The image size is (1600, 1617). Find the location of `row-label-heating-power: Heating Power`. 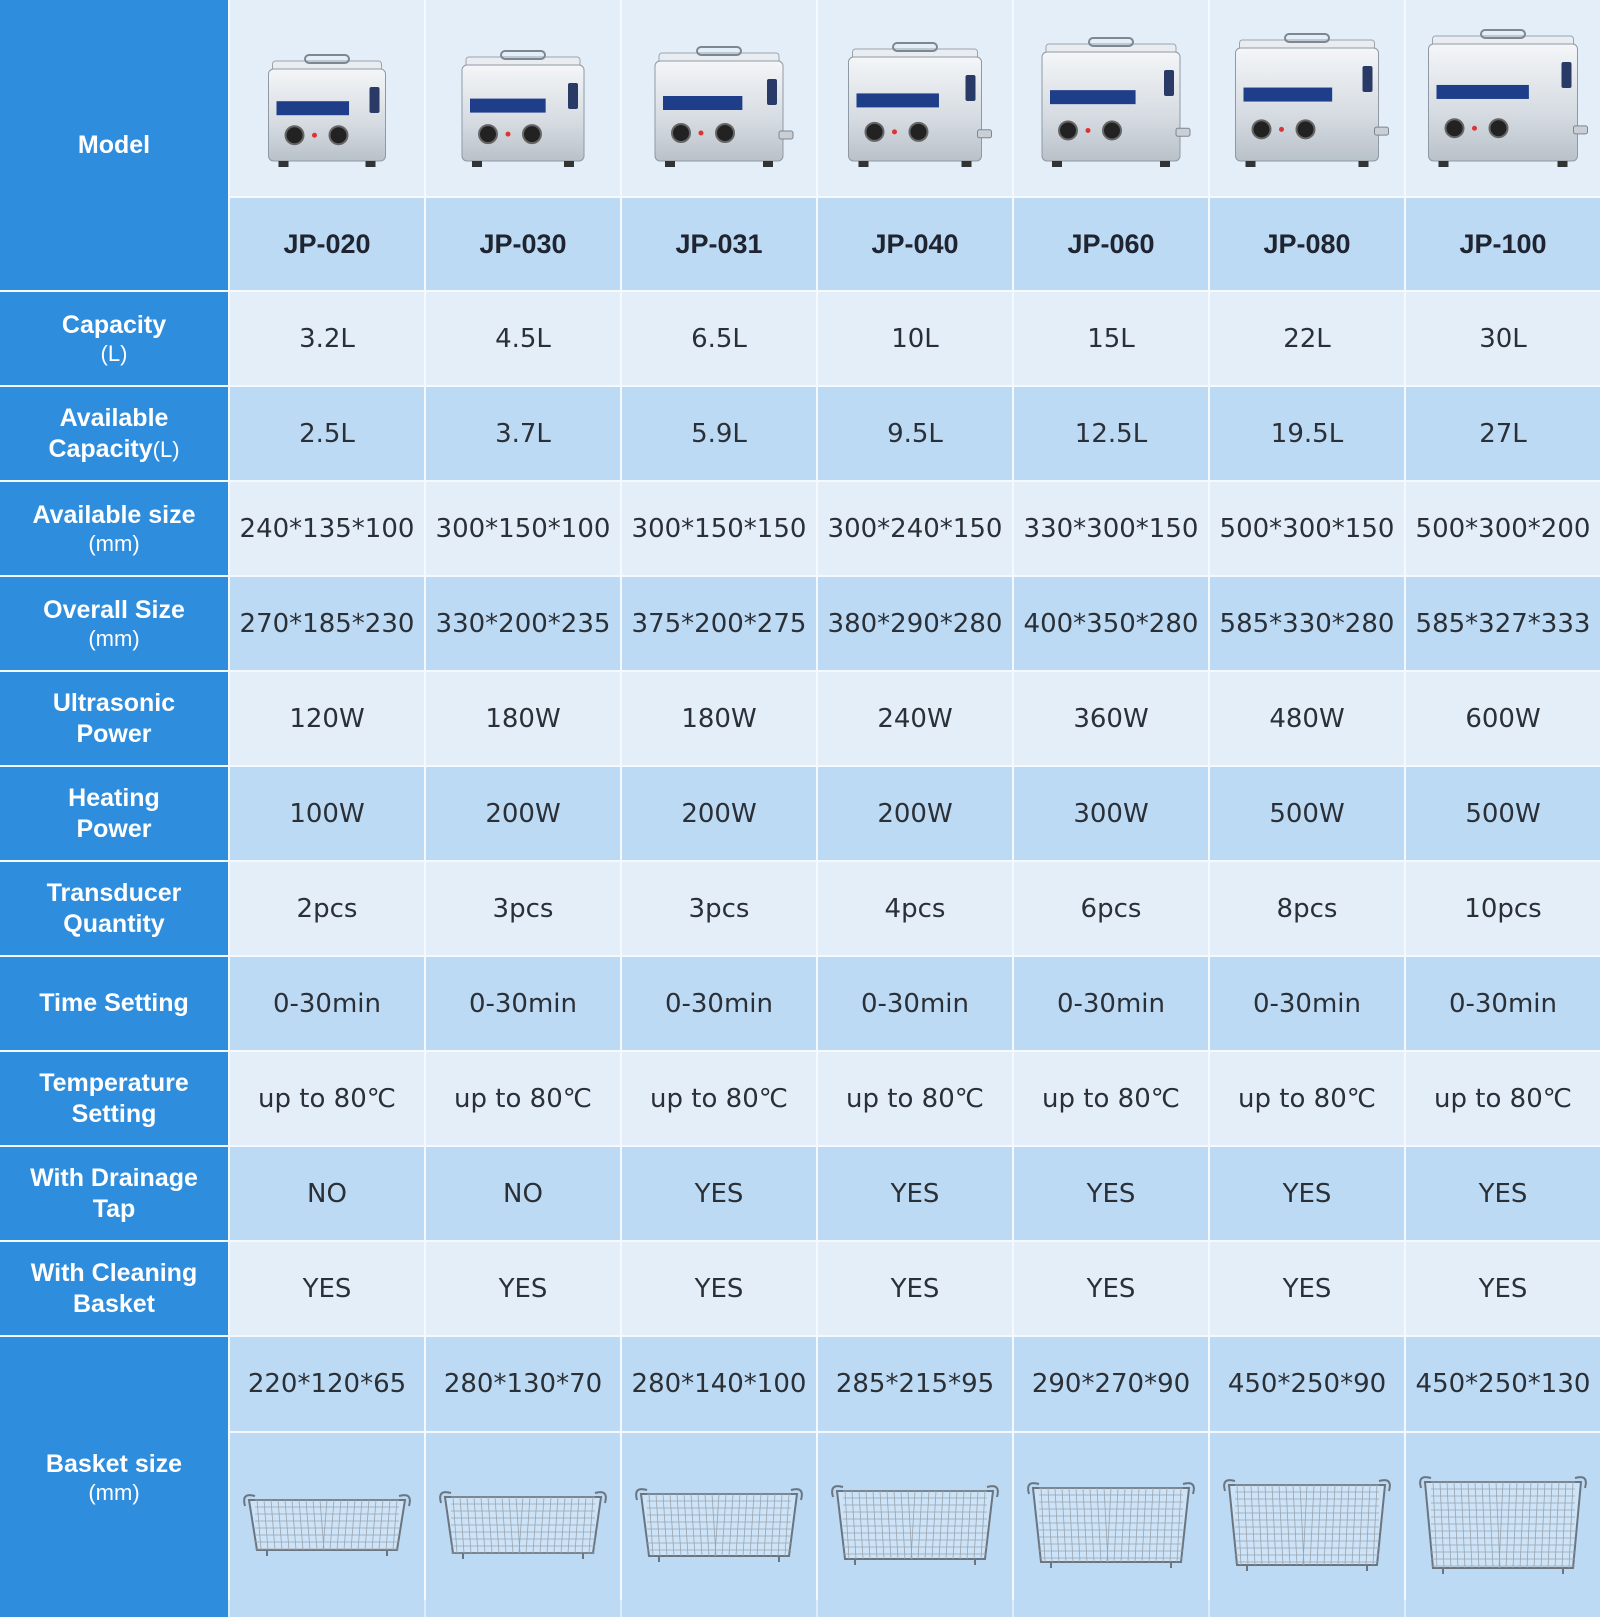

row-label-heating-power: Heating Power is located at coordinates (114, 813).